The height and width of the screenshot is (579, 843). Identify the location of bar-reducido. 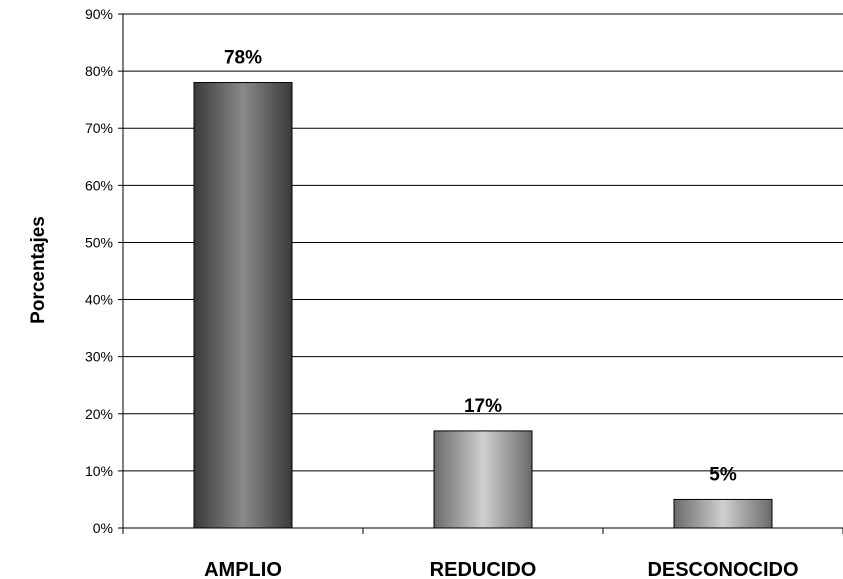
(483, 479).